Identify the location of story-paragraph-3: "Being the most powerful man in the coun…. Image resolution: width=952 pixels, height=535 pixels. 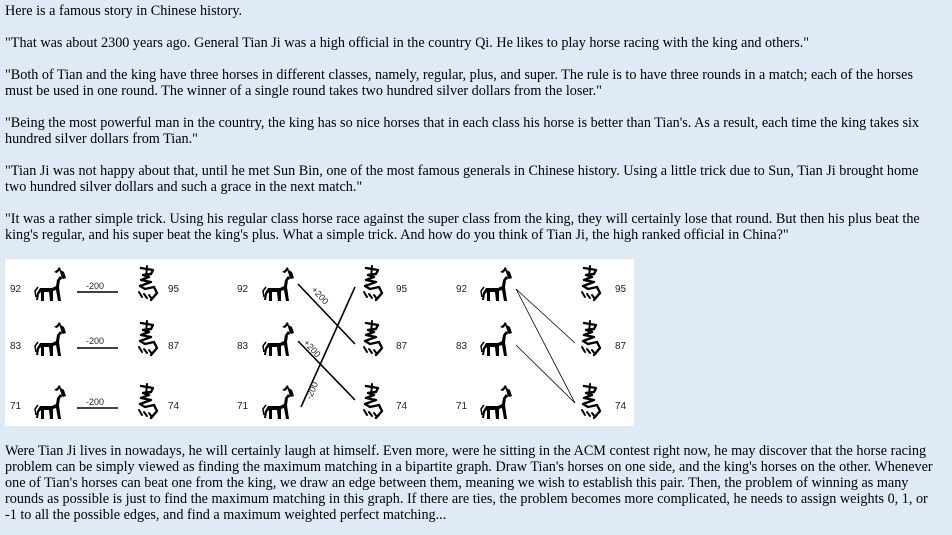
(462, 131).